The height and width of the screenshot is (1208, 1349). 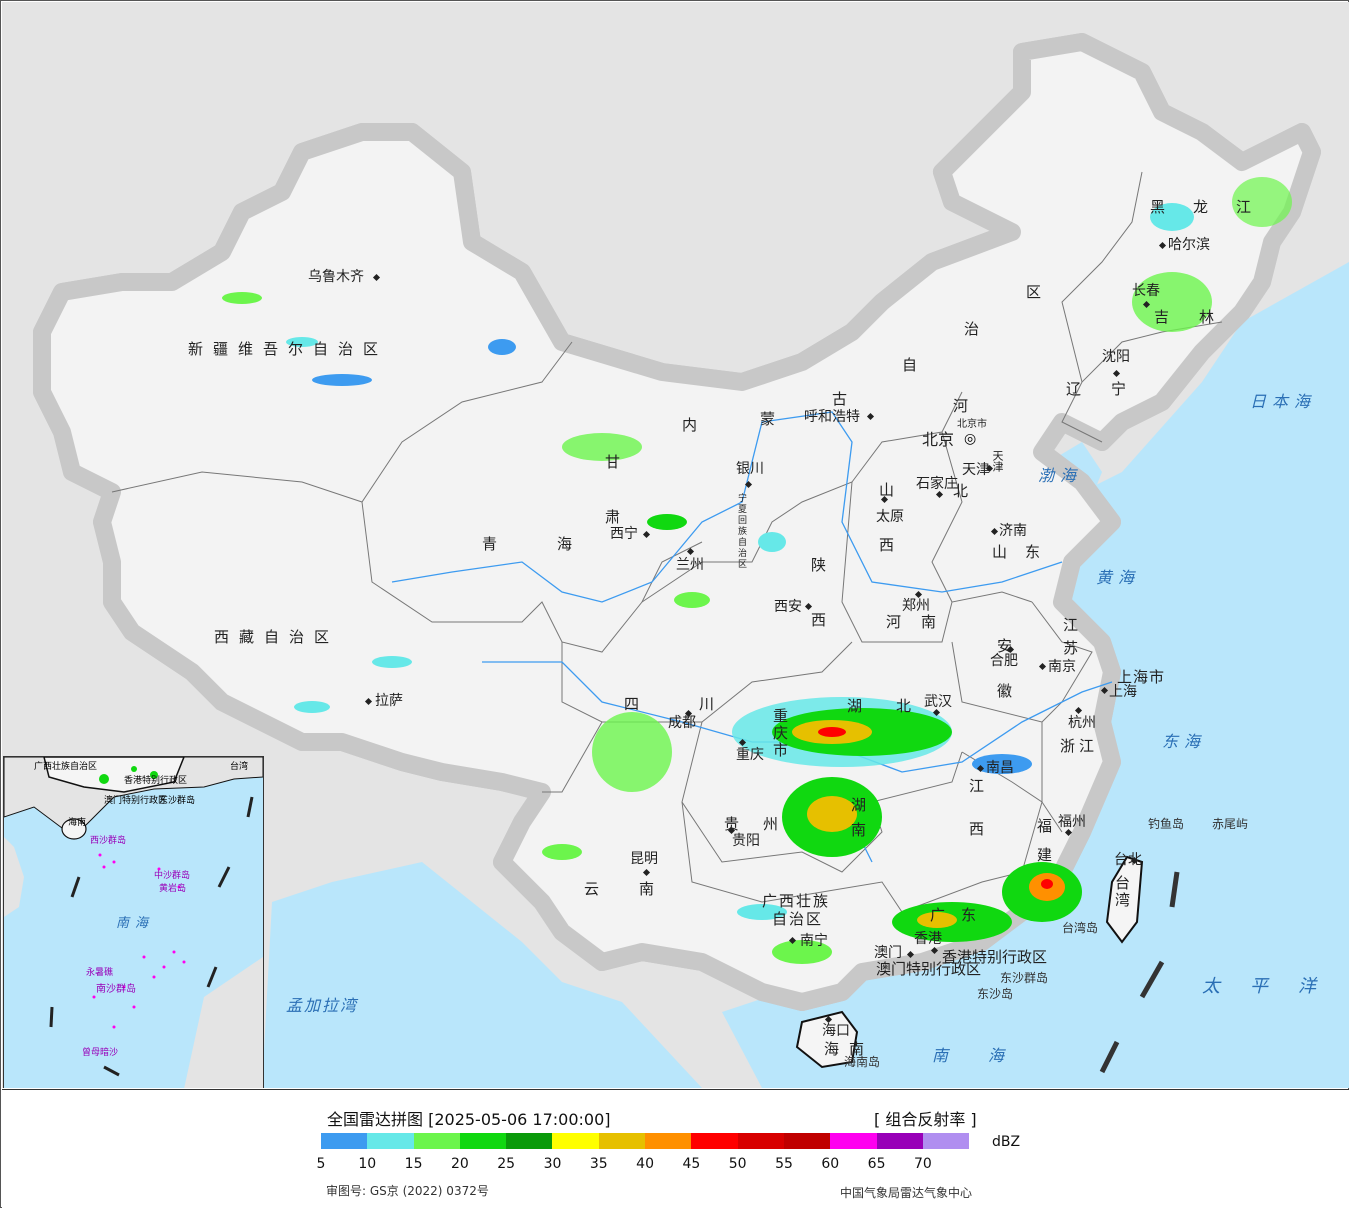 What do you see at coordinates (796, 901) in the screenshot?
I see `label-guangxi: 广西壮族` at bounding box center [796, 901].